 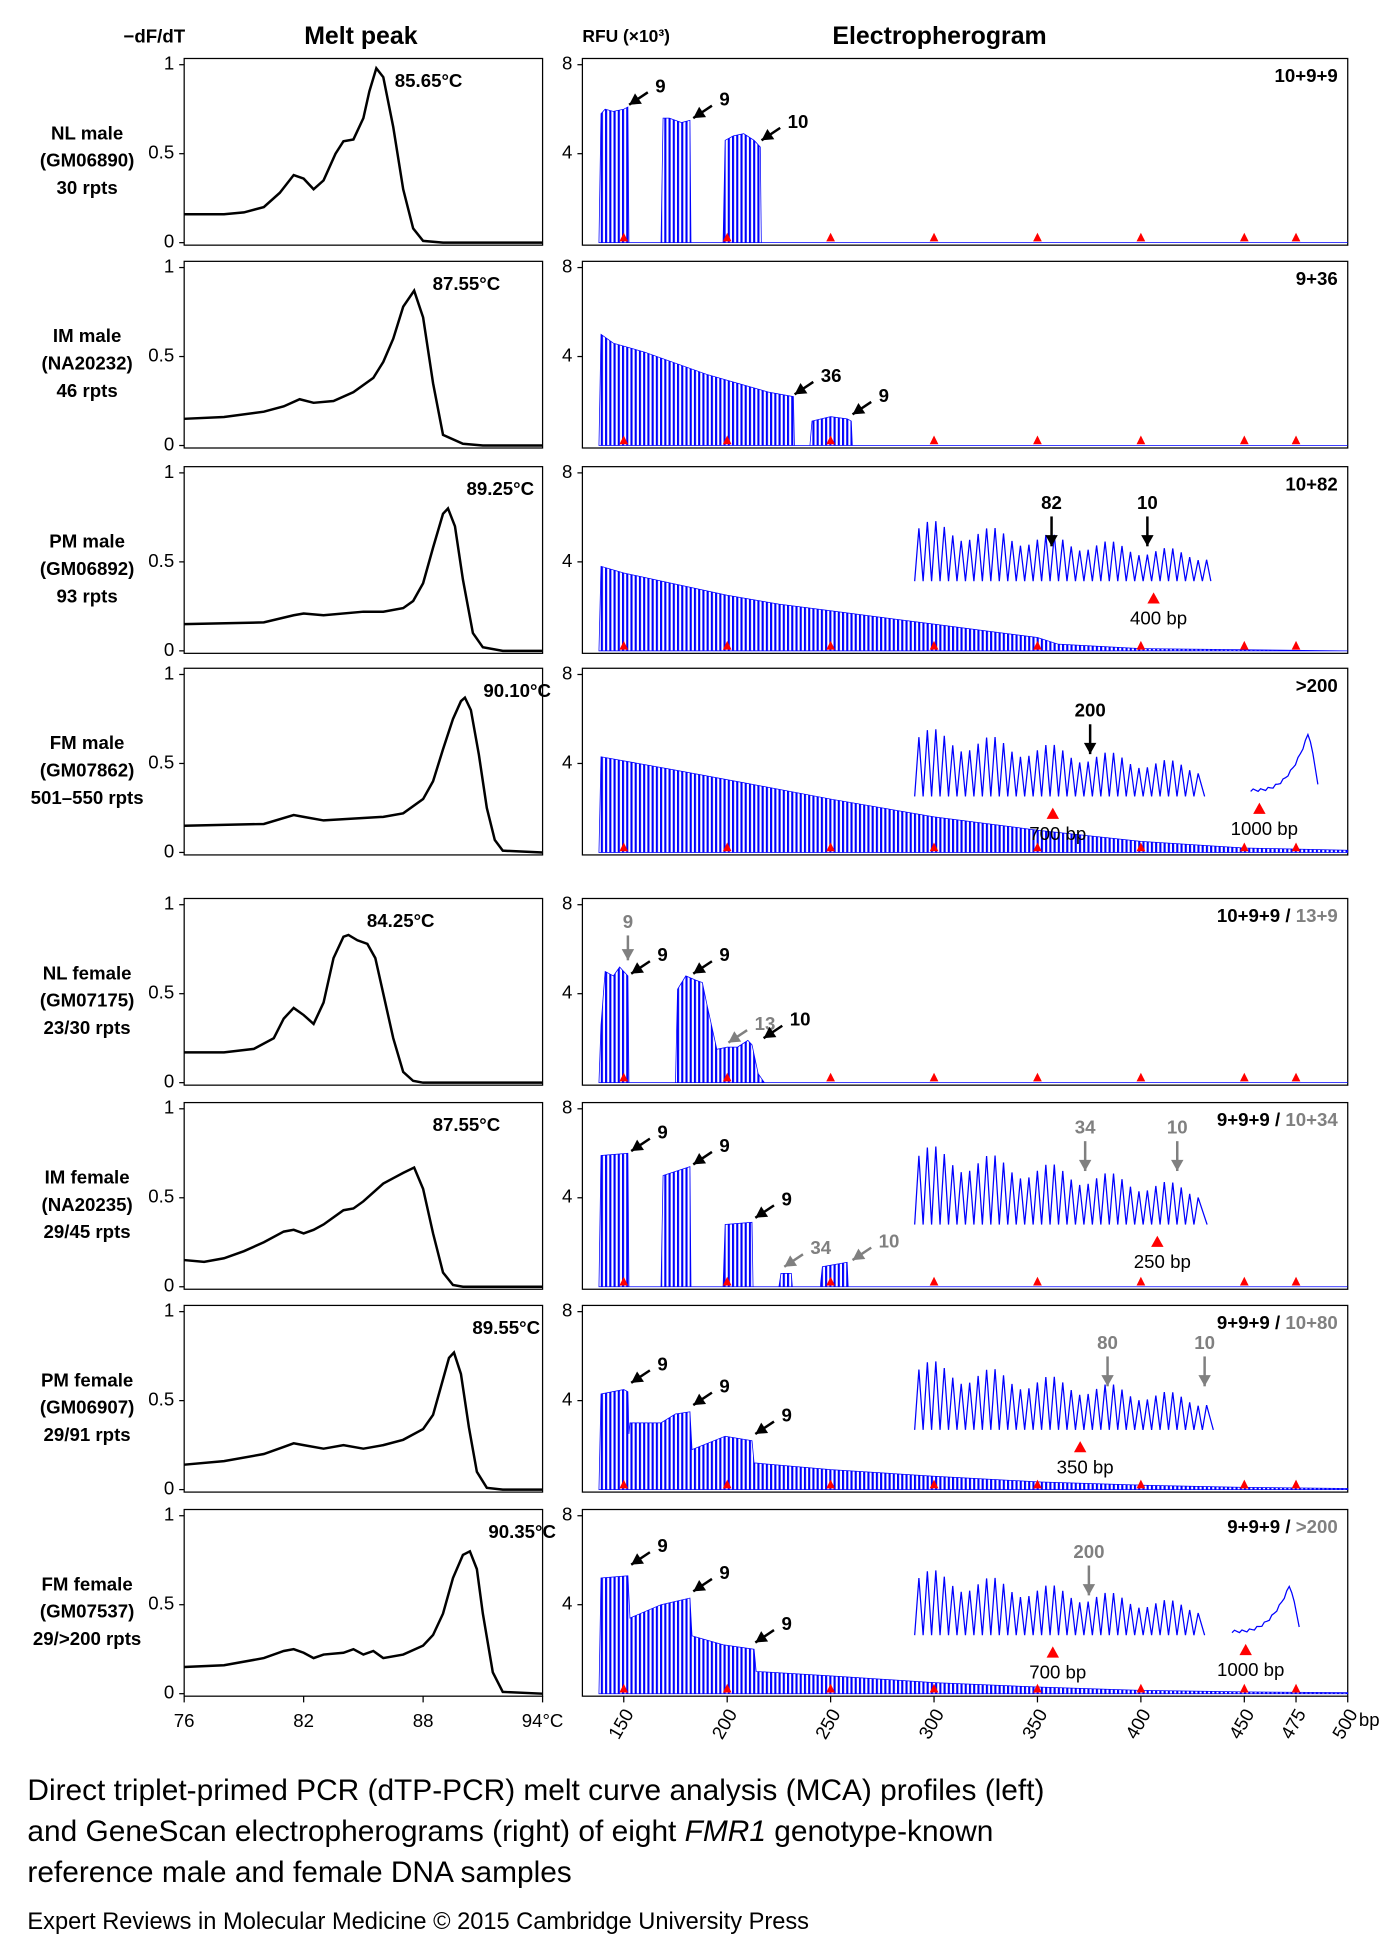 I want to click on inset-label: 10, so click(x=1177, y=1127).